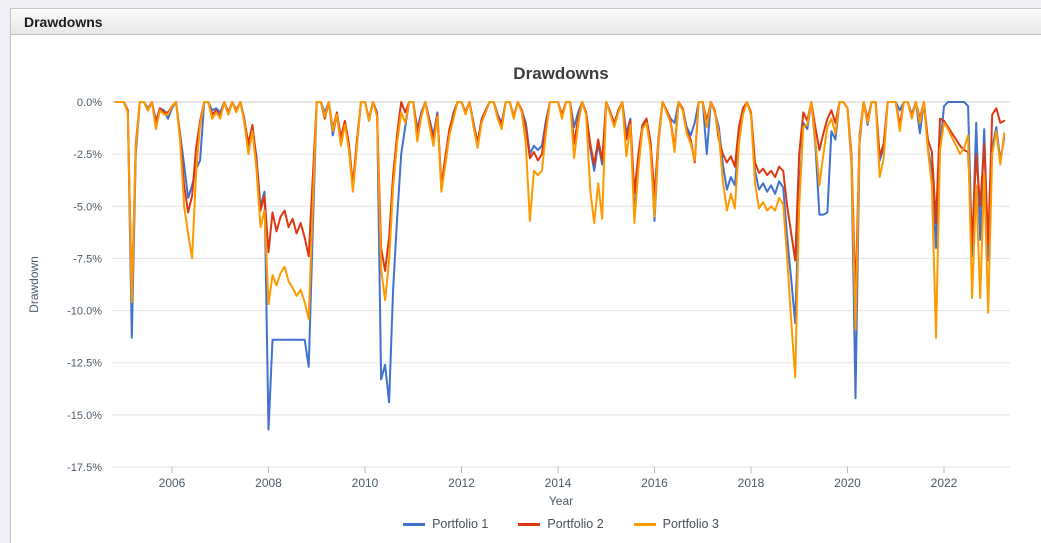  Describe the element at coordinates (561, 501) in the screenshot. I see `x-axis-title: Year` at that location.